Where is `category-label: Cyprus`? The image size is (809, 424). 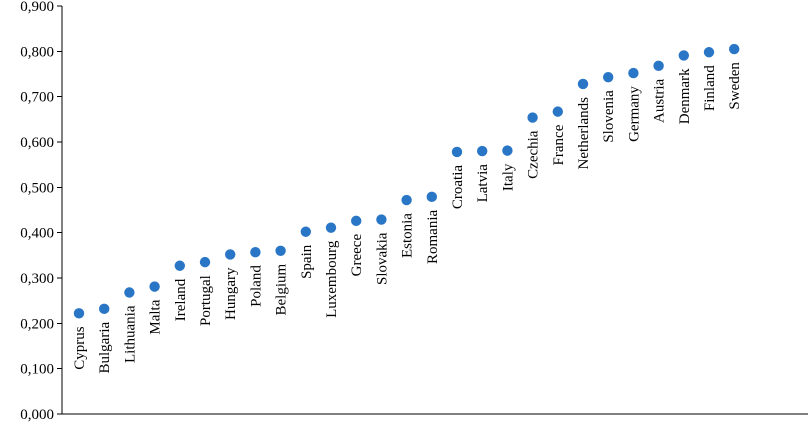
category-label: Cyprus is located at coordinates (80, 348).